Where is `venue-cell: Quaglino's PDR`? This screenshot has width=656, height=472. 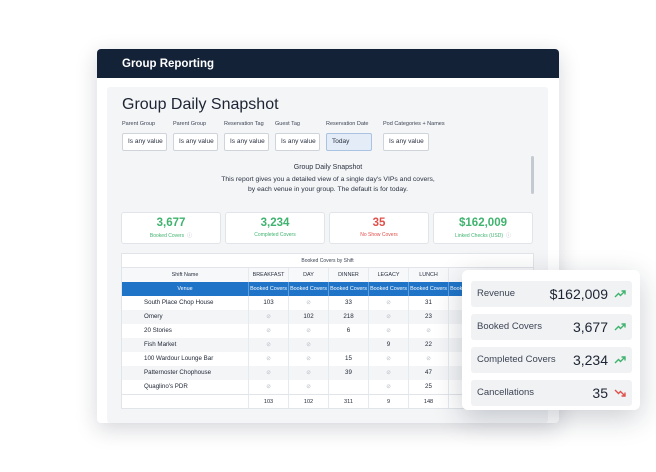 venue-cell: Quaglino's PDR is located at coordinates (185, 387).